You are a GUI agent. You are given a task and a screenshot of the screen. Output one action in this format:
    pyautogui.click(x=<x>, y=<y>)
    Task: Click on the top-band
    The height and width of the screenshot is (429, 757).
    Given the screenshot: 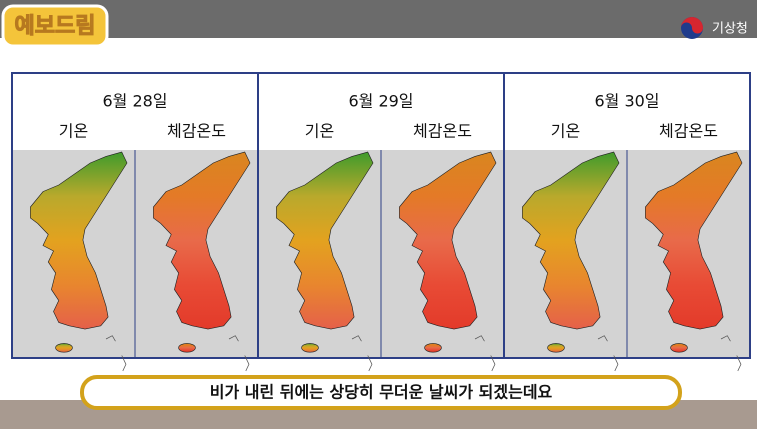 What is the action you would take?
    pyautogui.click(x=378, y=19)
    